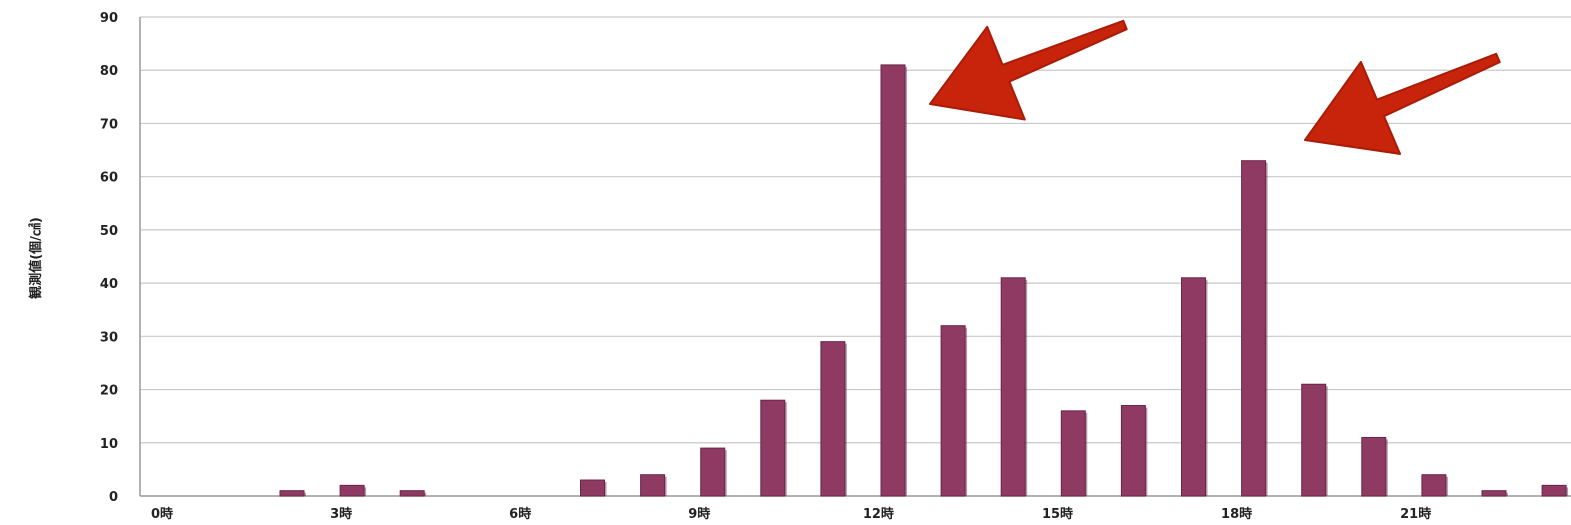 The width and height of the screenshot is (1571, 525). I want to click on y-tick-labels: 0 10 20 30 40 50 60 70 80 90, so click(109, 258).